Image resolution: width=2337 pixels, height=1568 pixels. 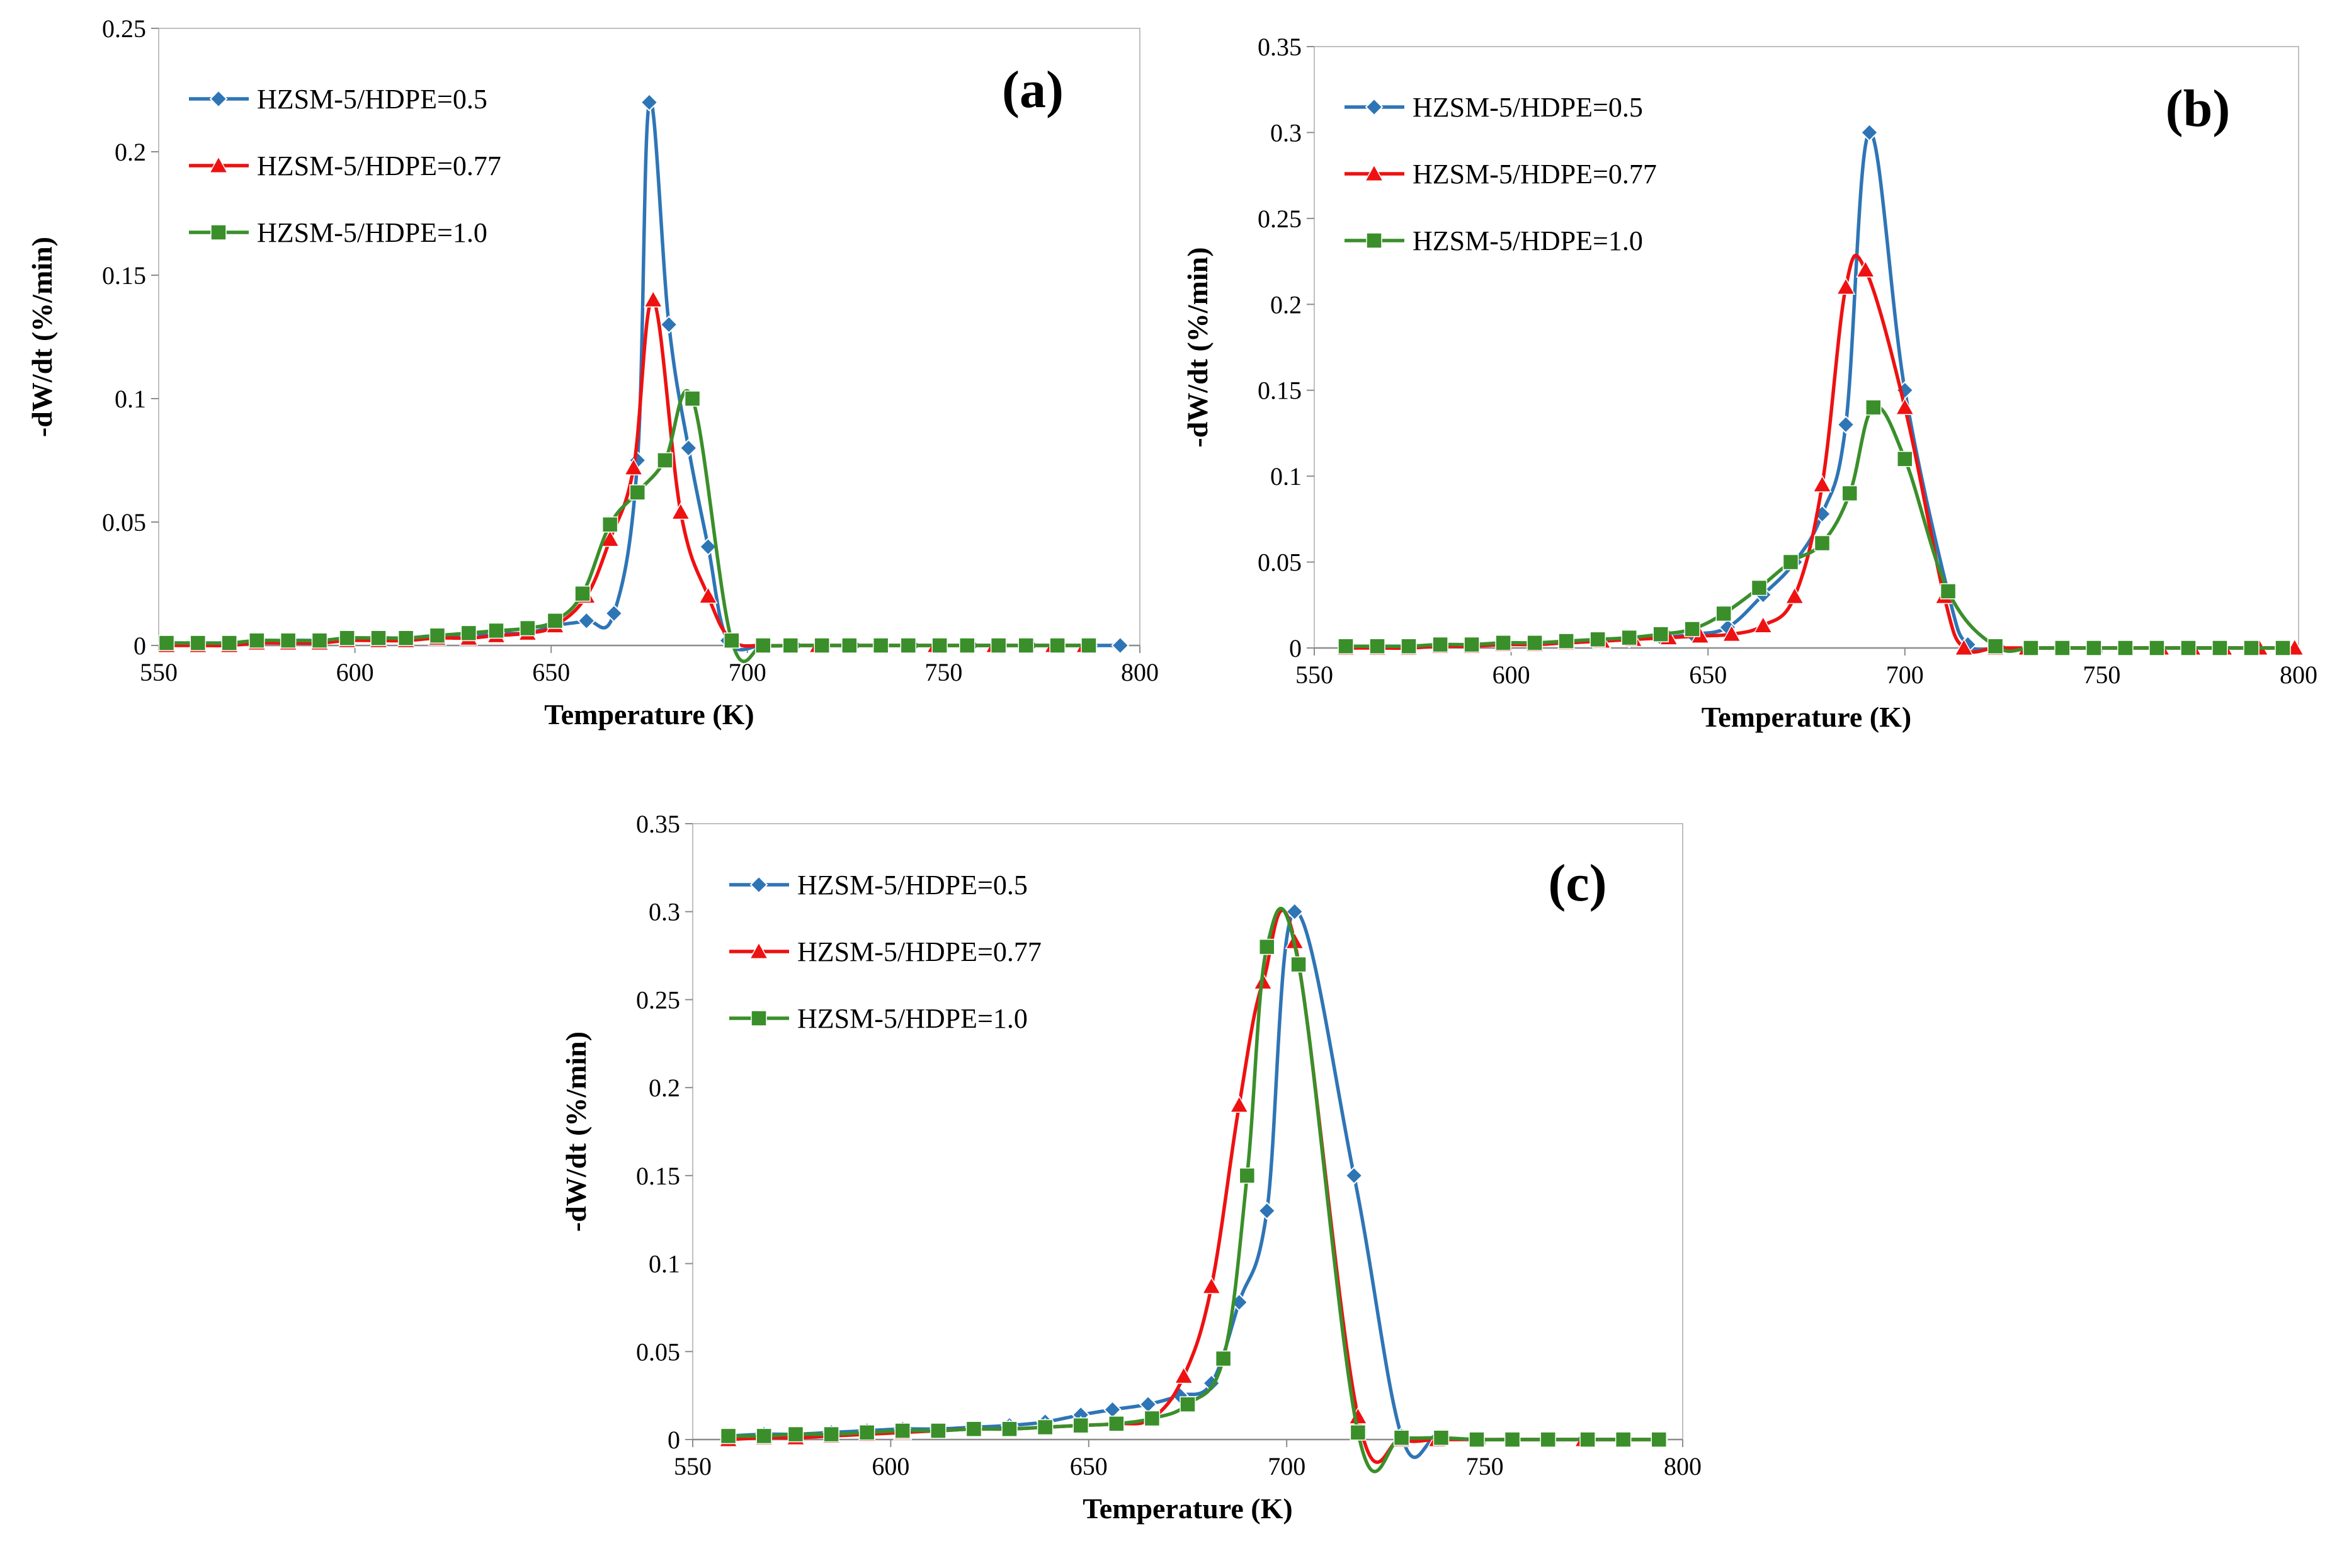 I want to click on y-tick-label: 0.3, so click(x=1286, y=132).